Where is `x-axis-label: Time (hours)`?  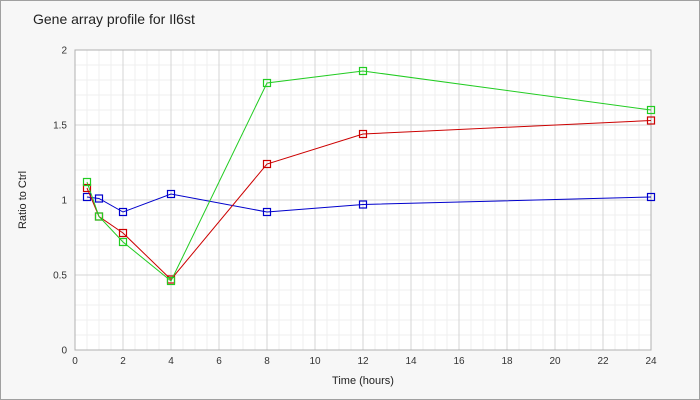
x-axis-label: Time (hours) is located at coordinates (363, 381).